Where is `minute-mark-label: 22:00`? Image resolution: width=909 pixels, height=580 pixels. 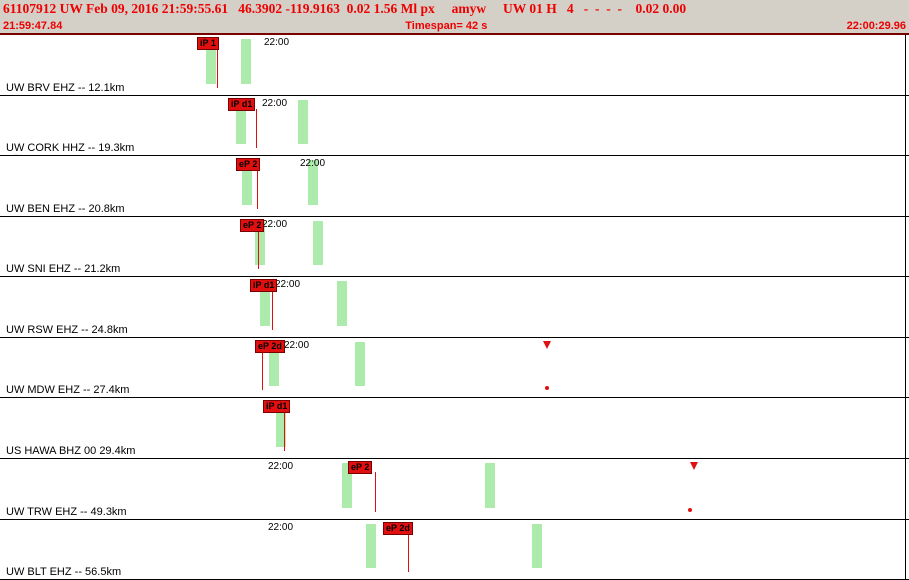
minute-mark-label: 22:00 is located at coordinates (313, 164).